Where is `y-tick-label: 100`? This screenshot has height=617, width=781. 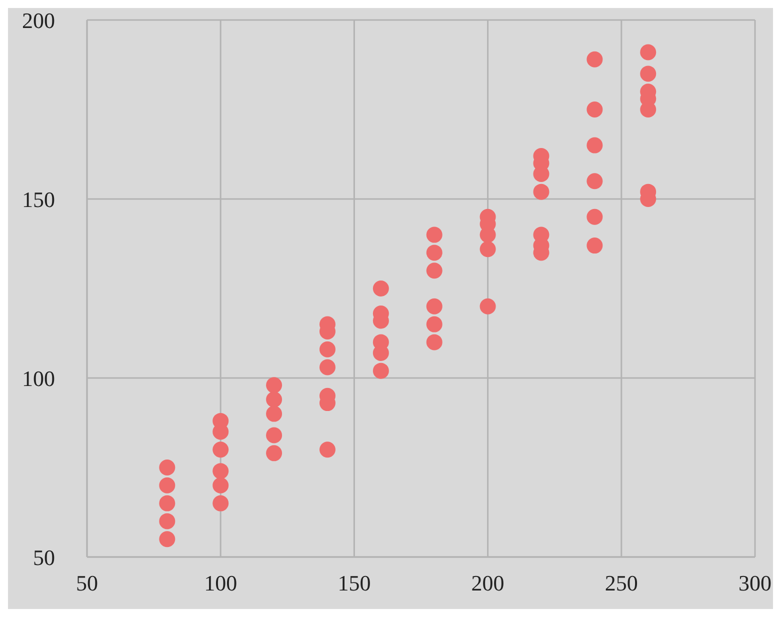 y-tick-label: 100 is located at coordinates (38, 378).